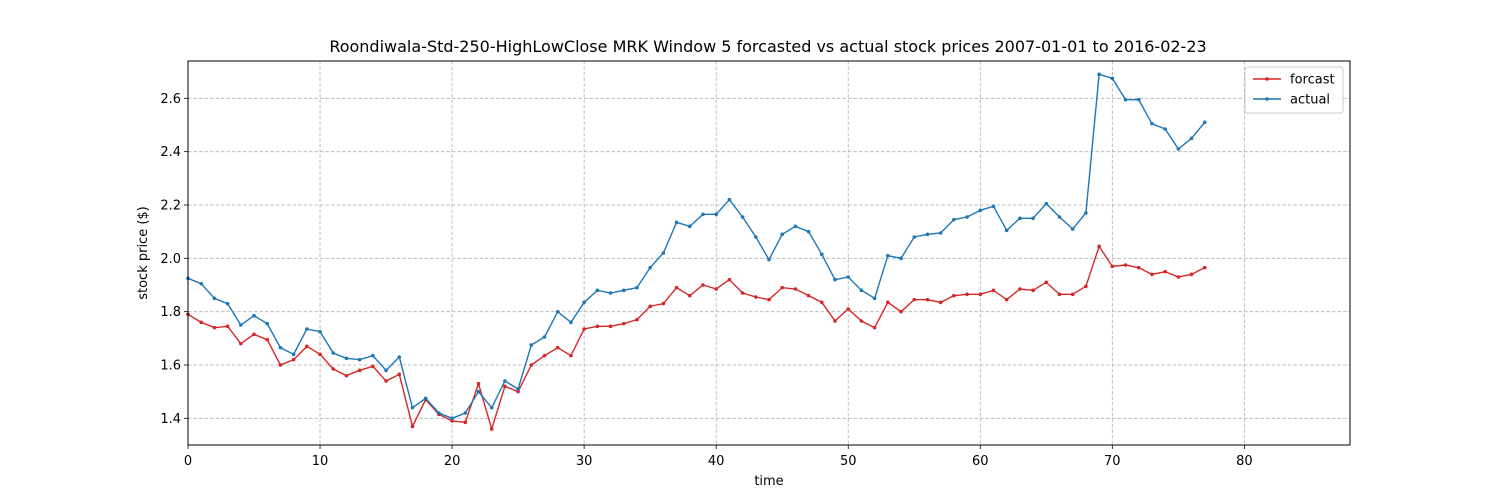  I want to click on legend-label-actual: actual, so click(1310, 100).